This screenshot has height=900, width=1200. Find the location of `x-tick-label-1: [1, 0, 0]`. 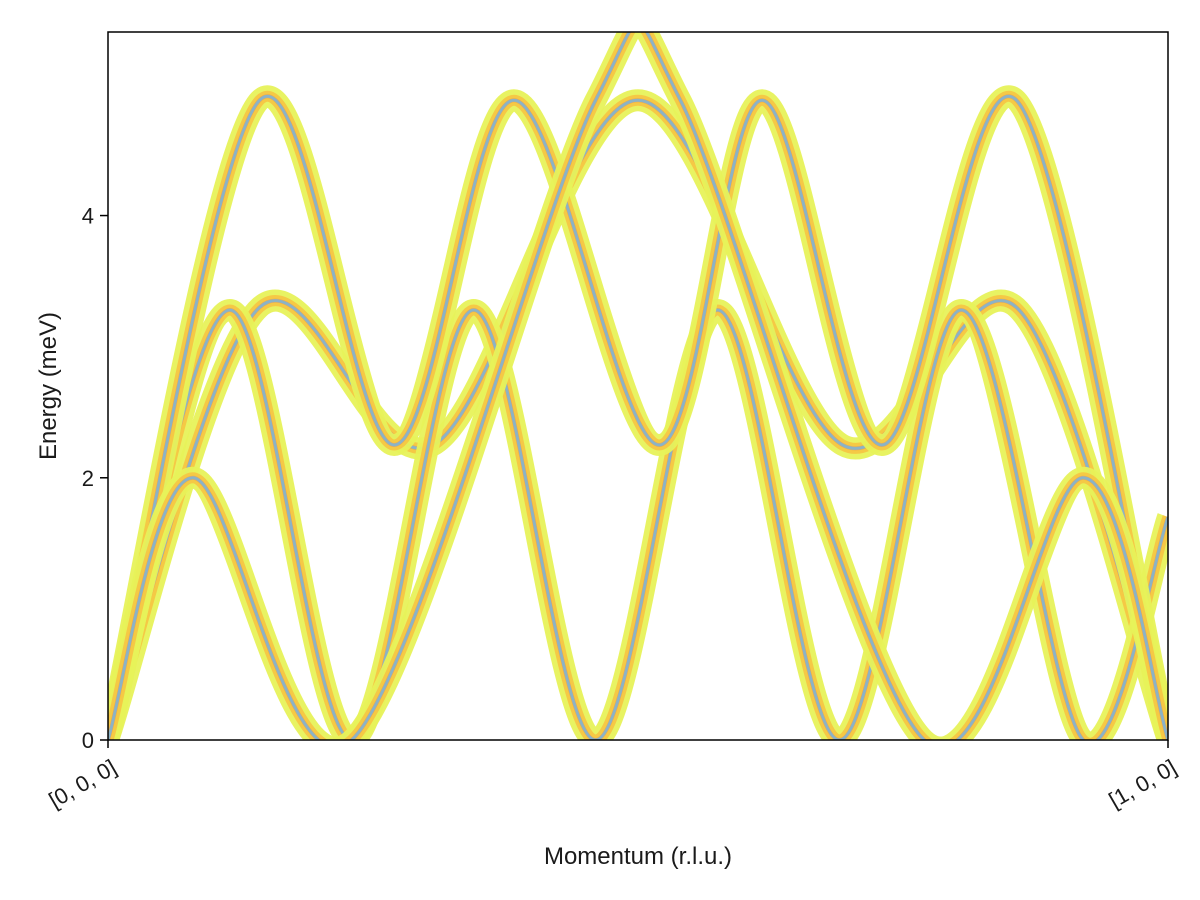

x-tick-label-1: [1, 0, 0] is located at coordinates (1142, 784).